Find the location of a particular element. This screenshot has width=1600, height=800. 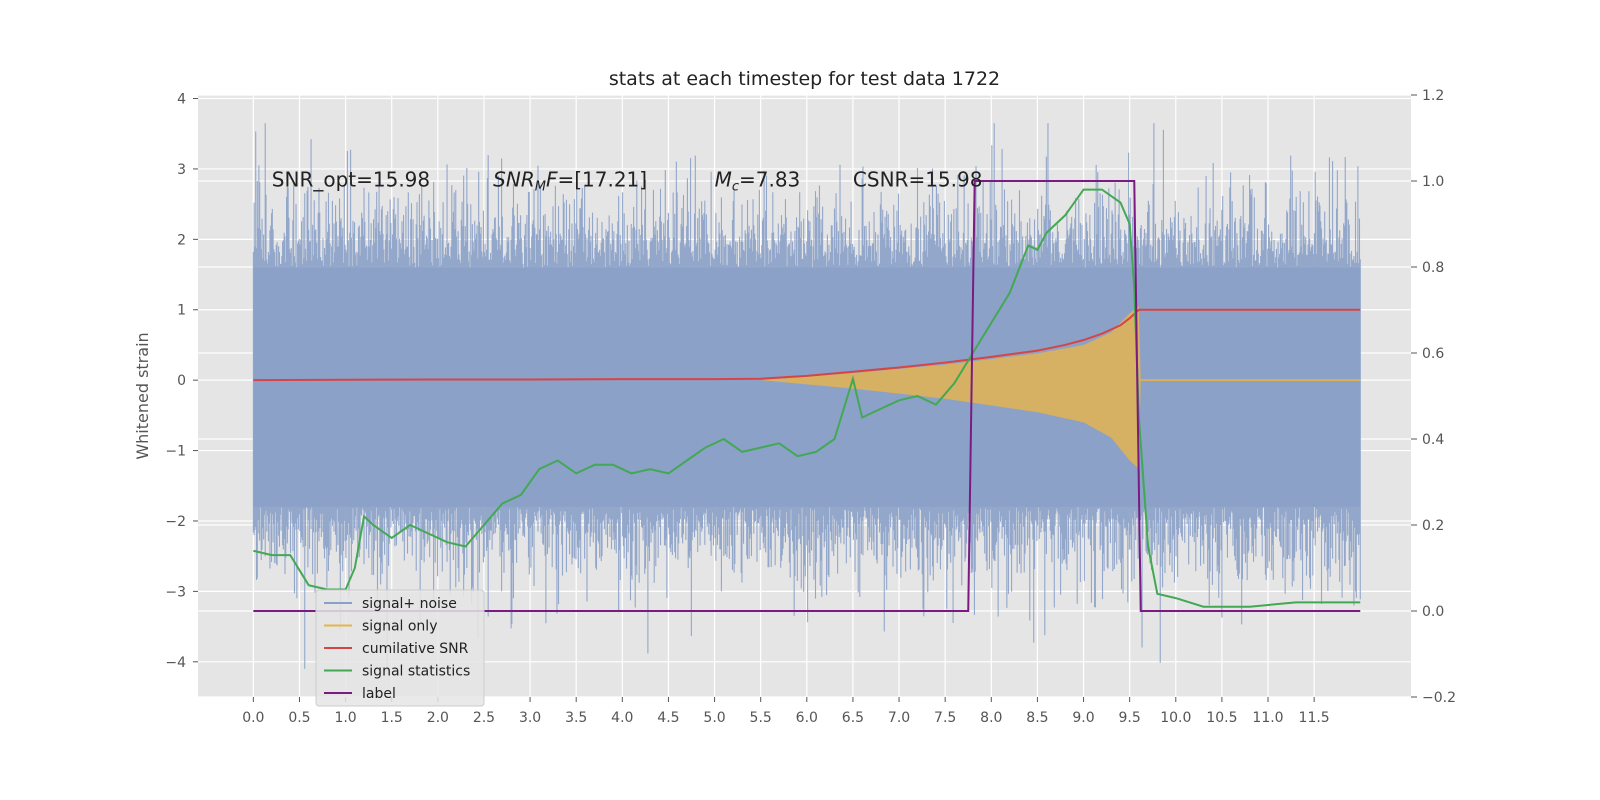

x-tick-label: 5.0 is located at coordinates (714, 718).